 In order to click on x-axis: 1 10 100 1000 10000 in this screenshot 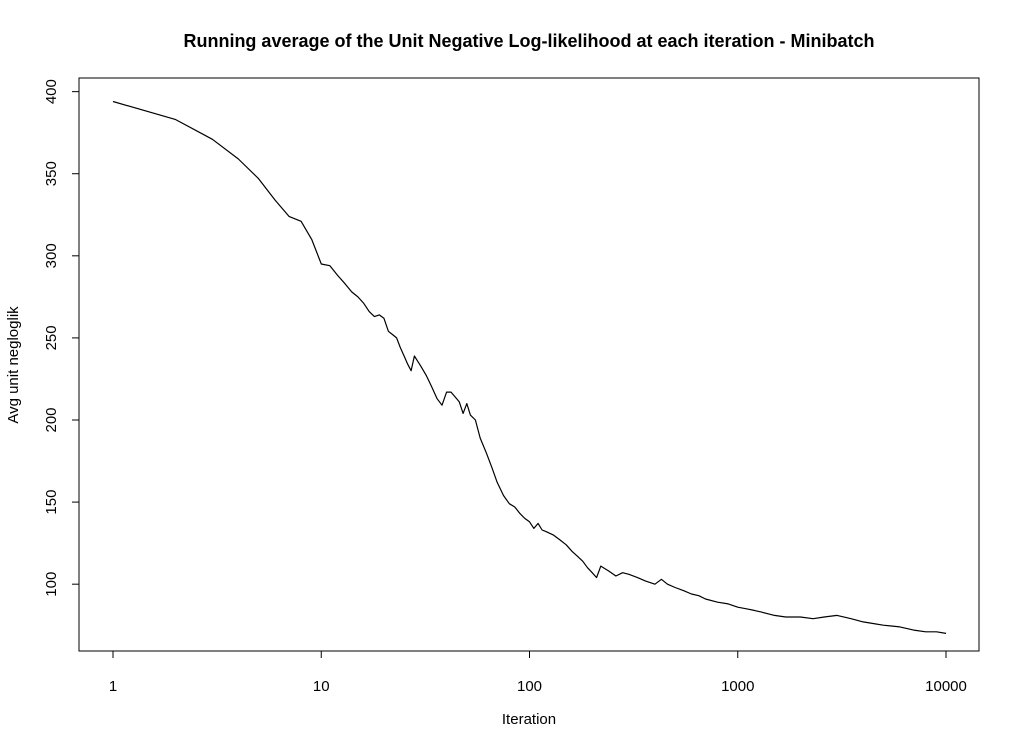, I will do `click(538, 672)`.